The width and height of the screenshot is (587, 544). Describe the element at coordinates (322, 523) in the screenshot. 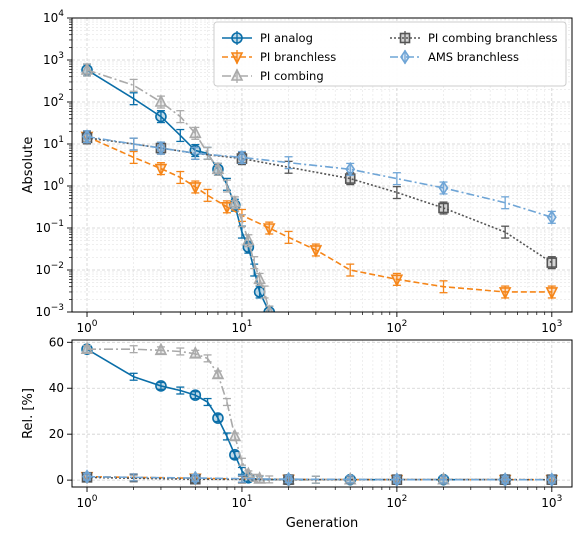

I see `x-axis-label: Generation` at that location.